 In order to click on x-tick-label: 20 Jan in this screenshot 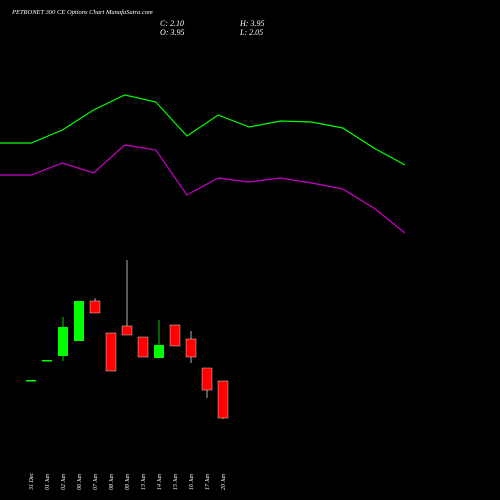, I will do `click(224, 482)`.